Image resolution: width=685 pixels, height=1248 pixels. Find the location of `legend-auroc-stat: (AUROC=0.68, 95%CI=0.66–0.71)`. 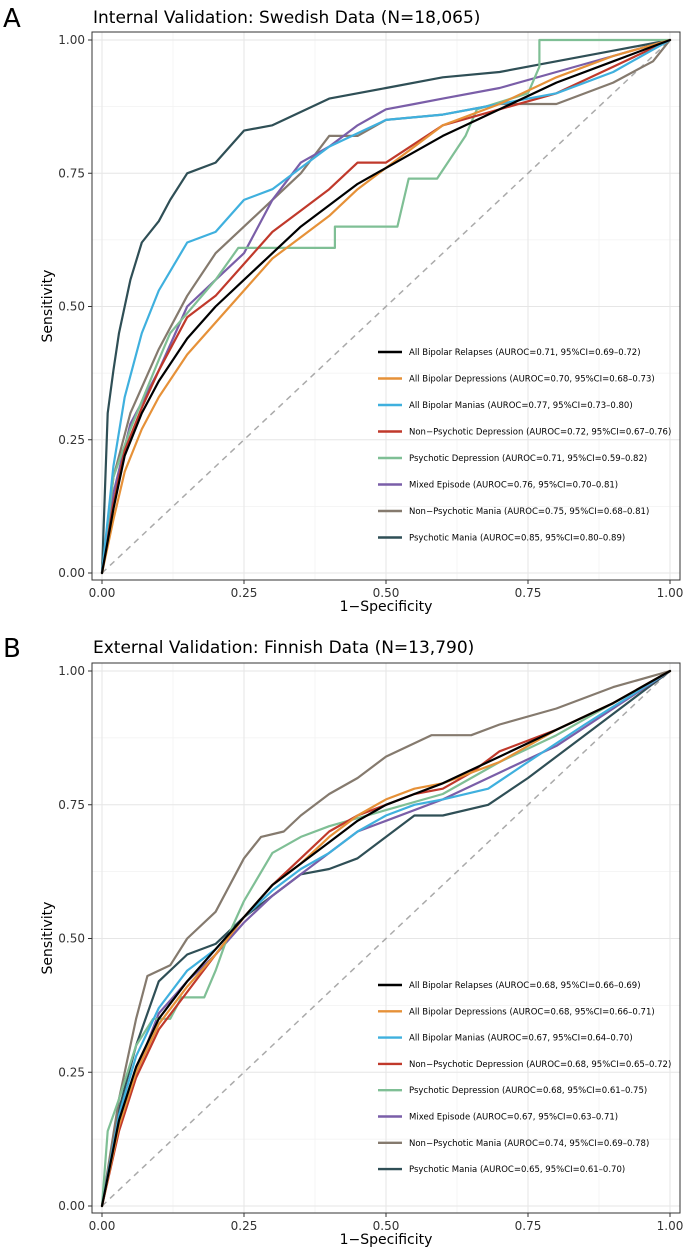

legend-auroc-stat: (AUROC=0.68, 95%CI=0.66–0.71) is located at coordinates (581, 1012).